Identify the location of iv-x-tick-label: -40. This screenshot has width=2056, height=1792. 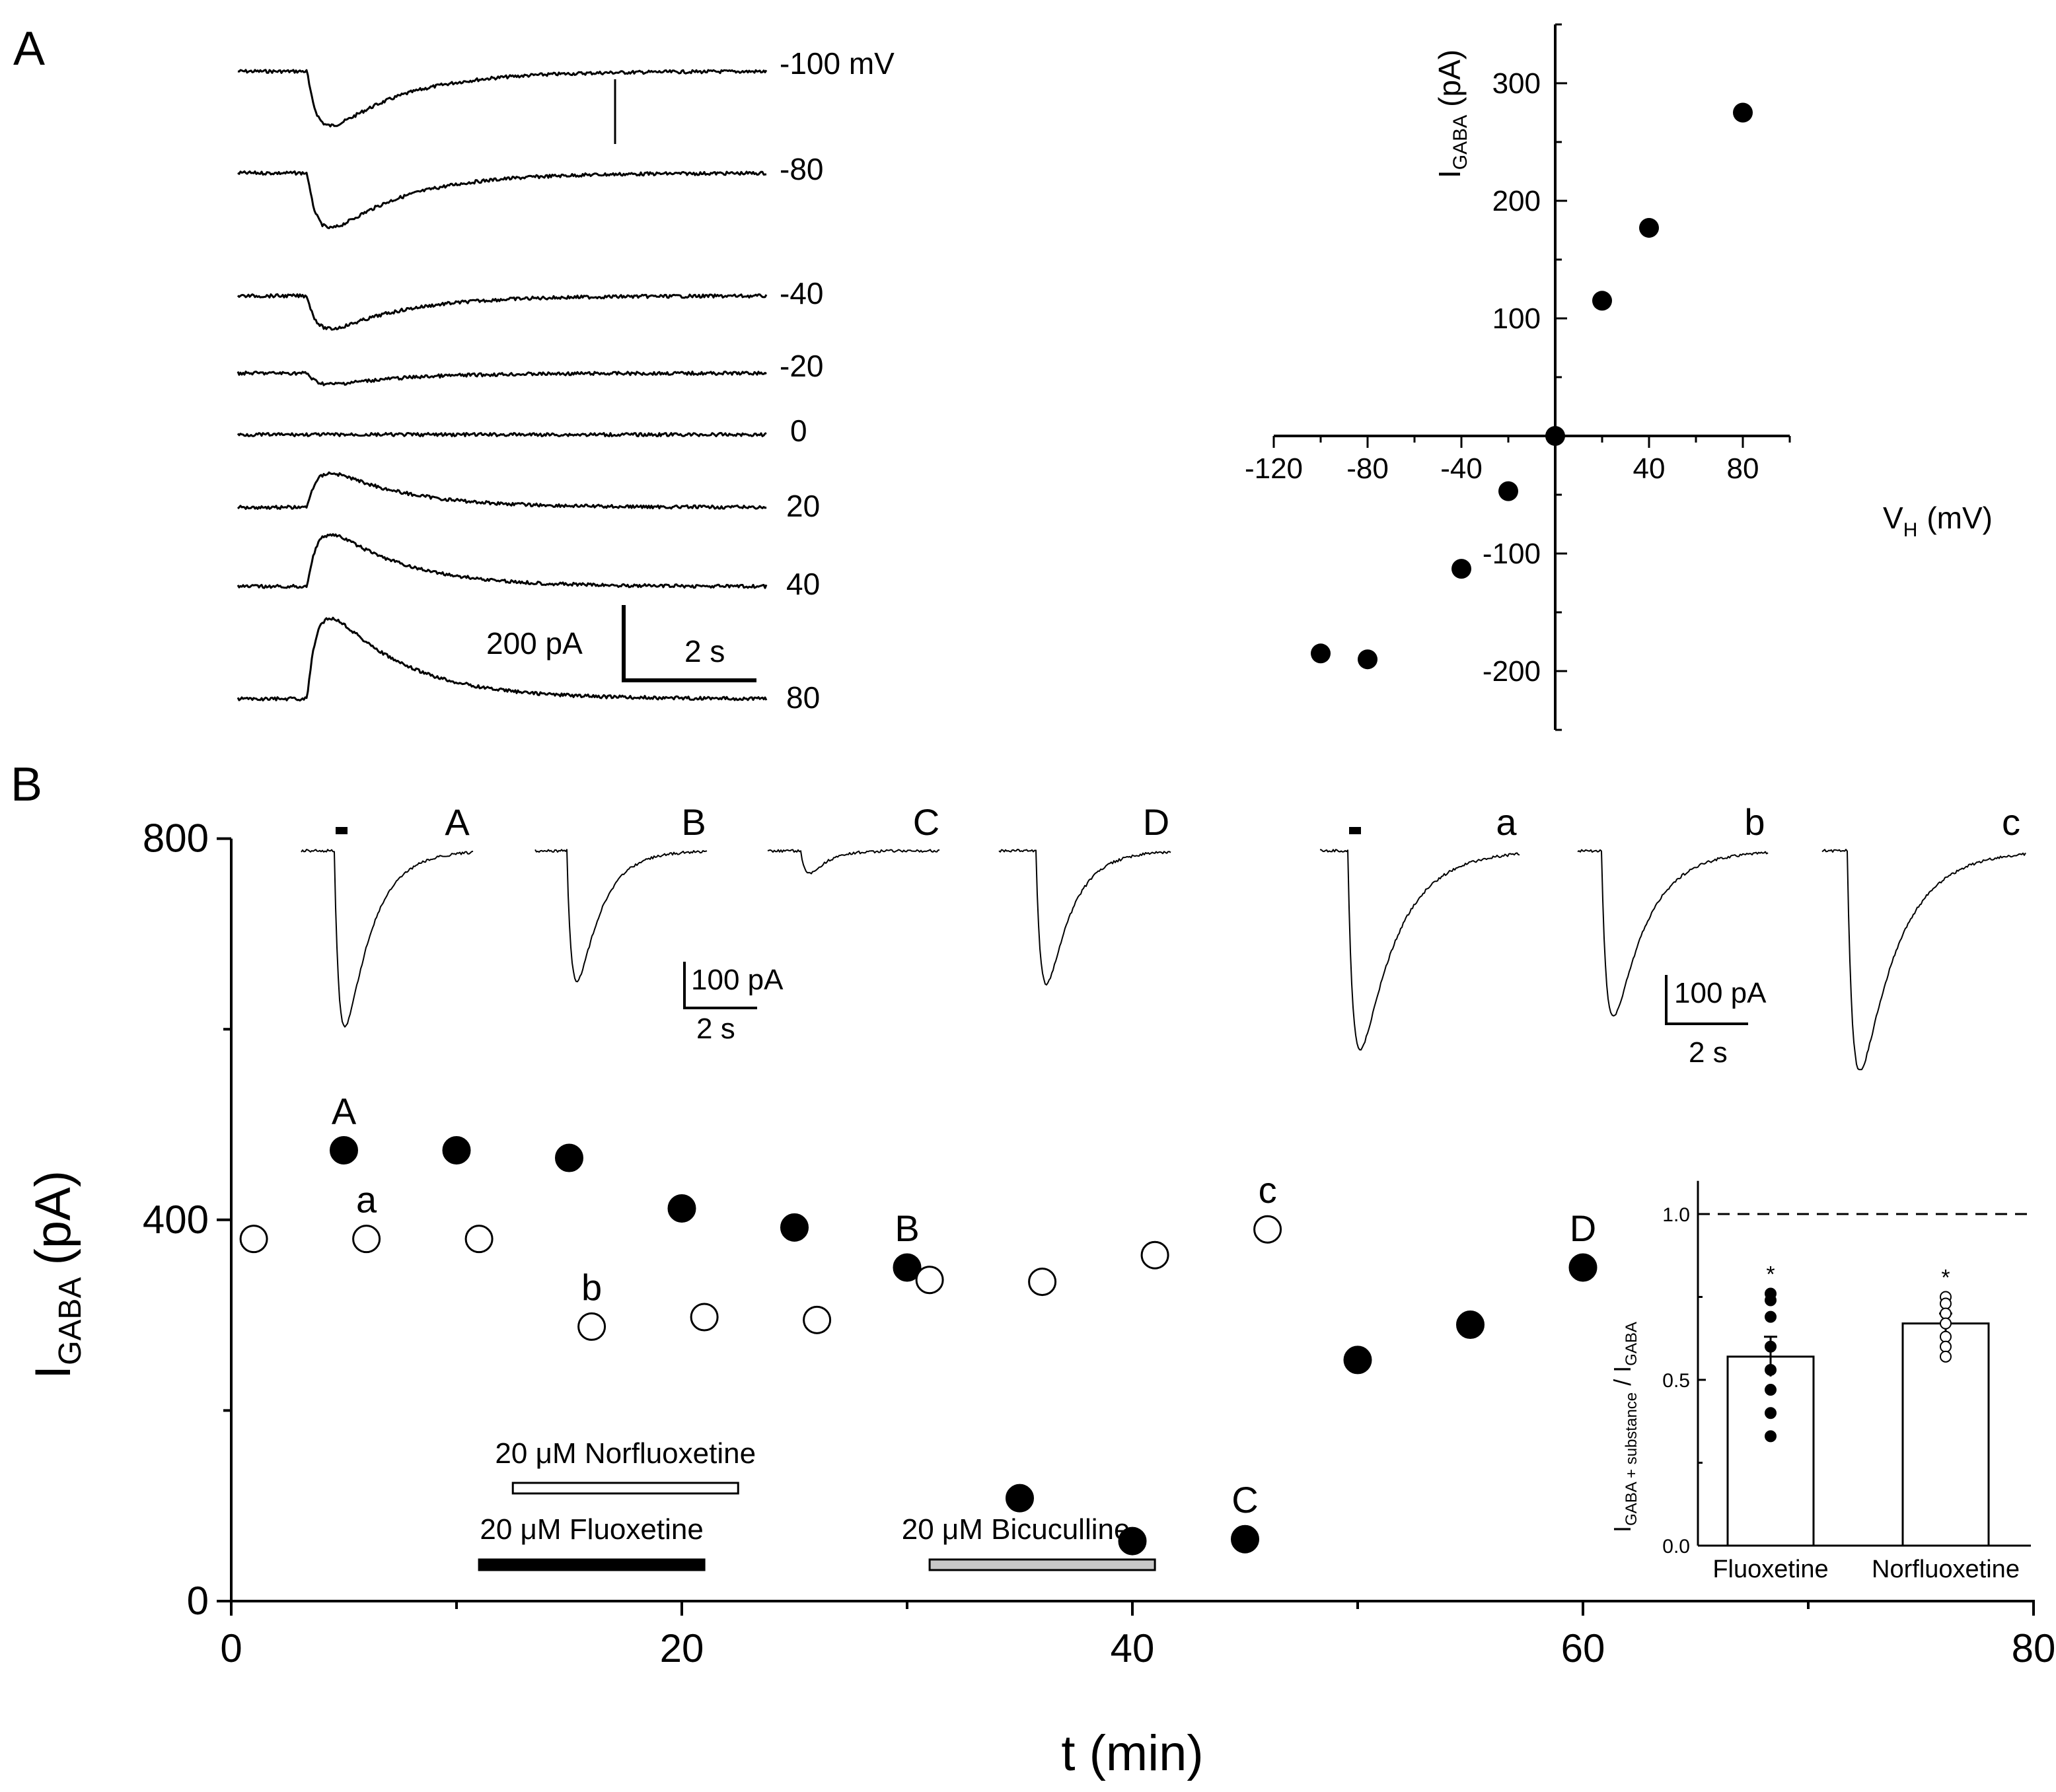
(1461, 469).